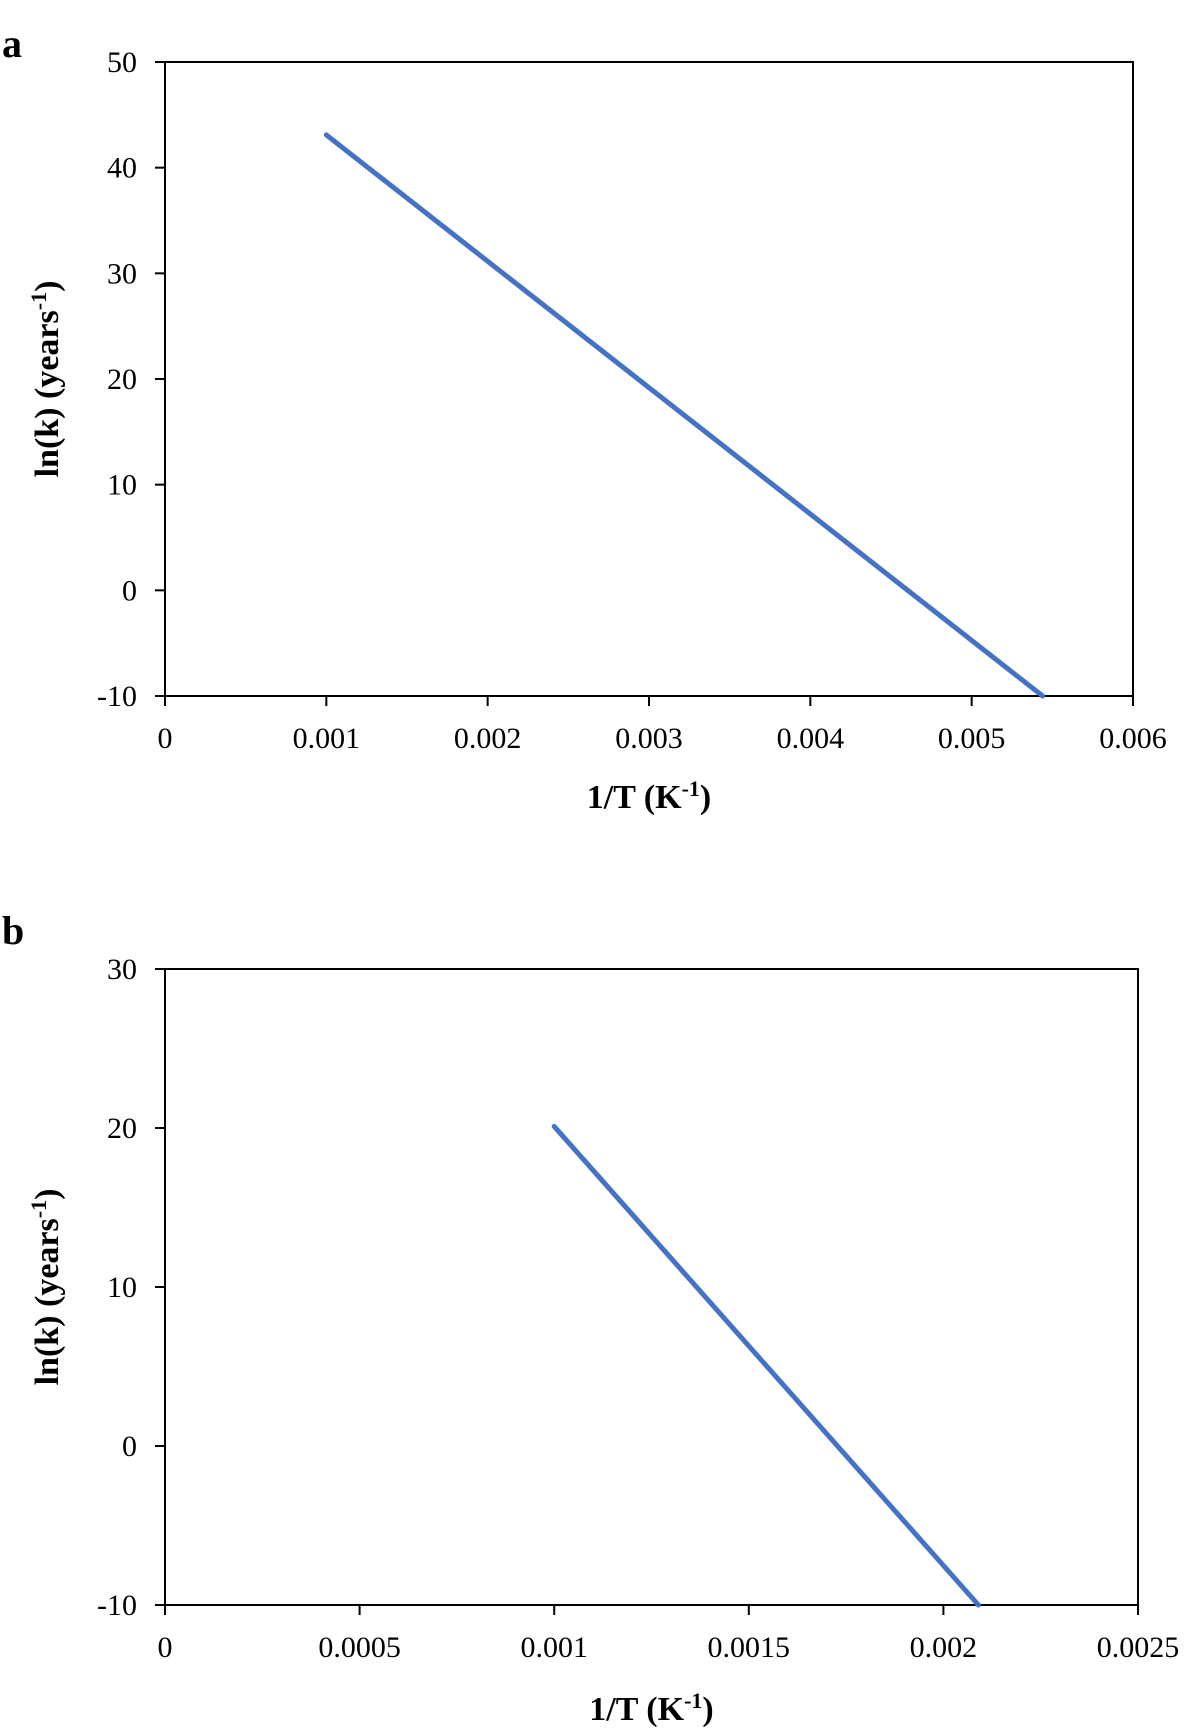  I want to click on x-tick-label: 0.004, so click(811, 738).